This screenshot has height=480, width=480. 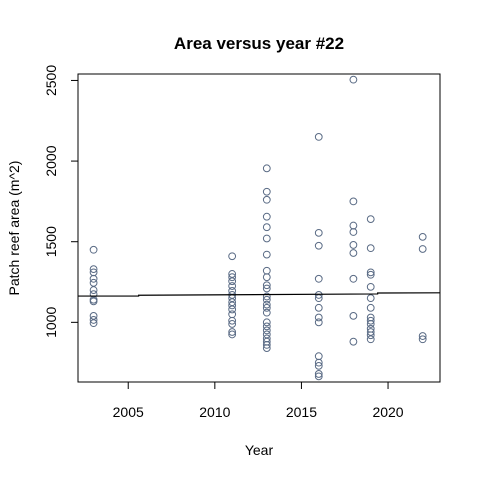 I want to click on x-tick-label: 2015, so click(x=301, y=412).